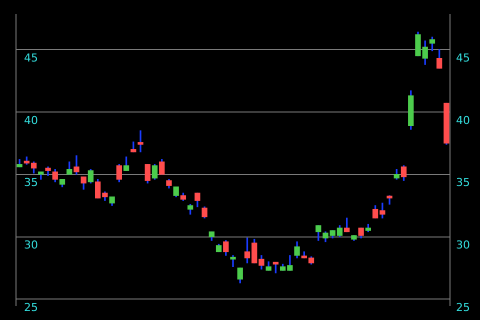 The image size is (480, 320). What do you see at coordinates (31, 120) in the screenshot?
I see `y-tick-label: 40` at bounding box center [31, 120].